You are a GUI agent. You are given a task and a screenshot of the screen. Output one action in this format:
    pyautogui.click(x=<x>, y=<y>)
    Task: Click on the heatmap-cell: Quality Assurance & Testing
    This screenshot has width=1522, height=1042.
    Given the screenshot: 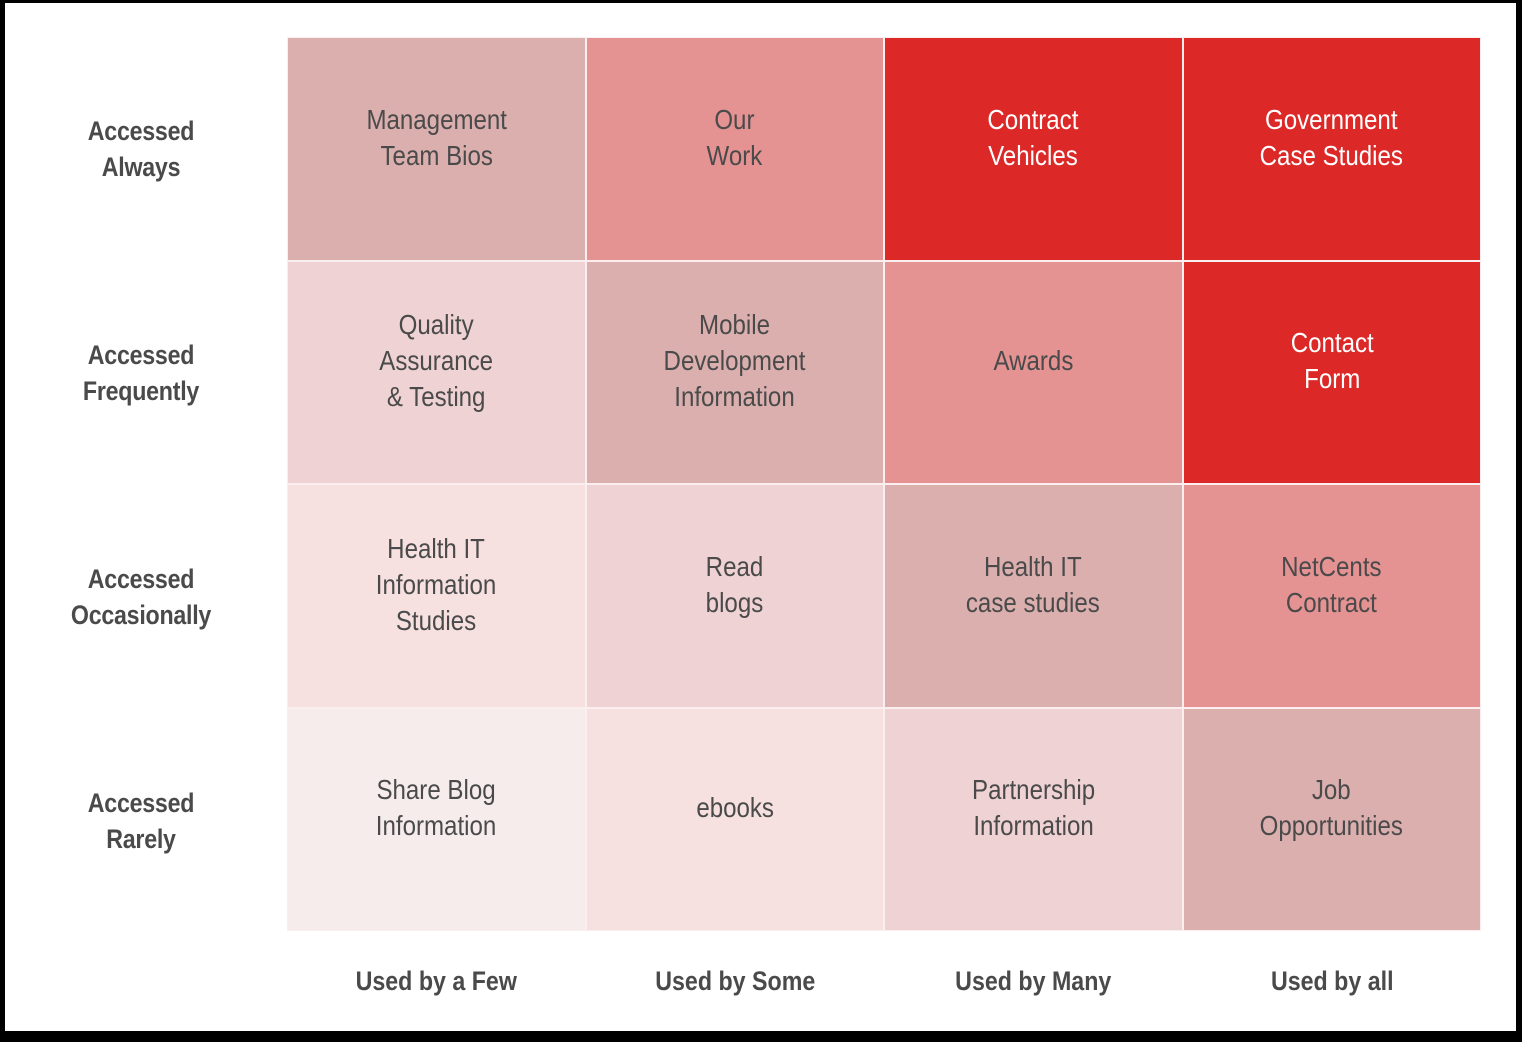 What is the action you would take?
    pyautogui.click(x=436, y=372)
    